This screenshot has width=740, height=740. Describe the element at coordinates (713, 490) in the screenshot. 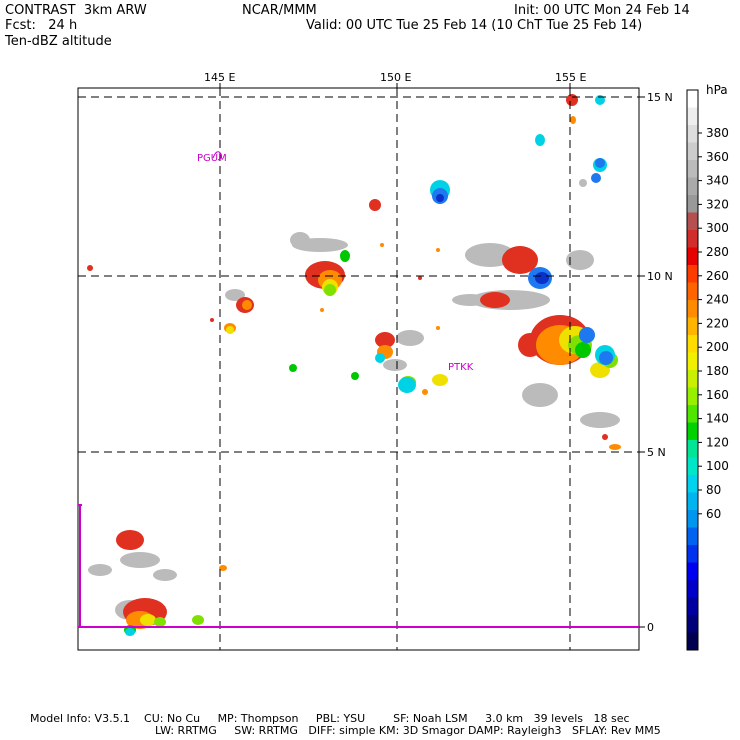

I see `colorbar-label: 80` at that location.